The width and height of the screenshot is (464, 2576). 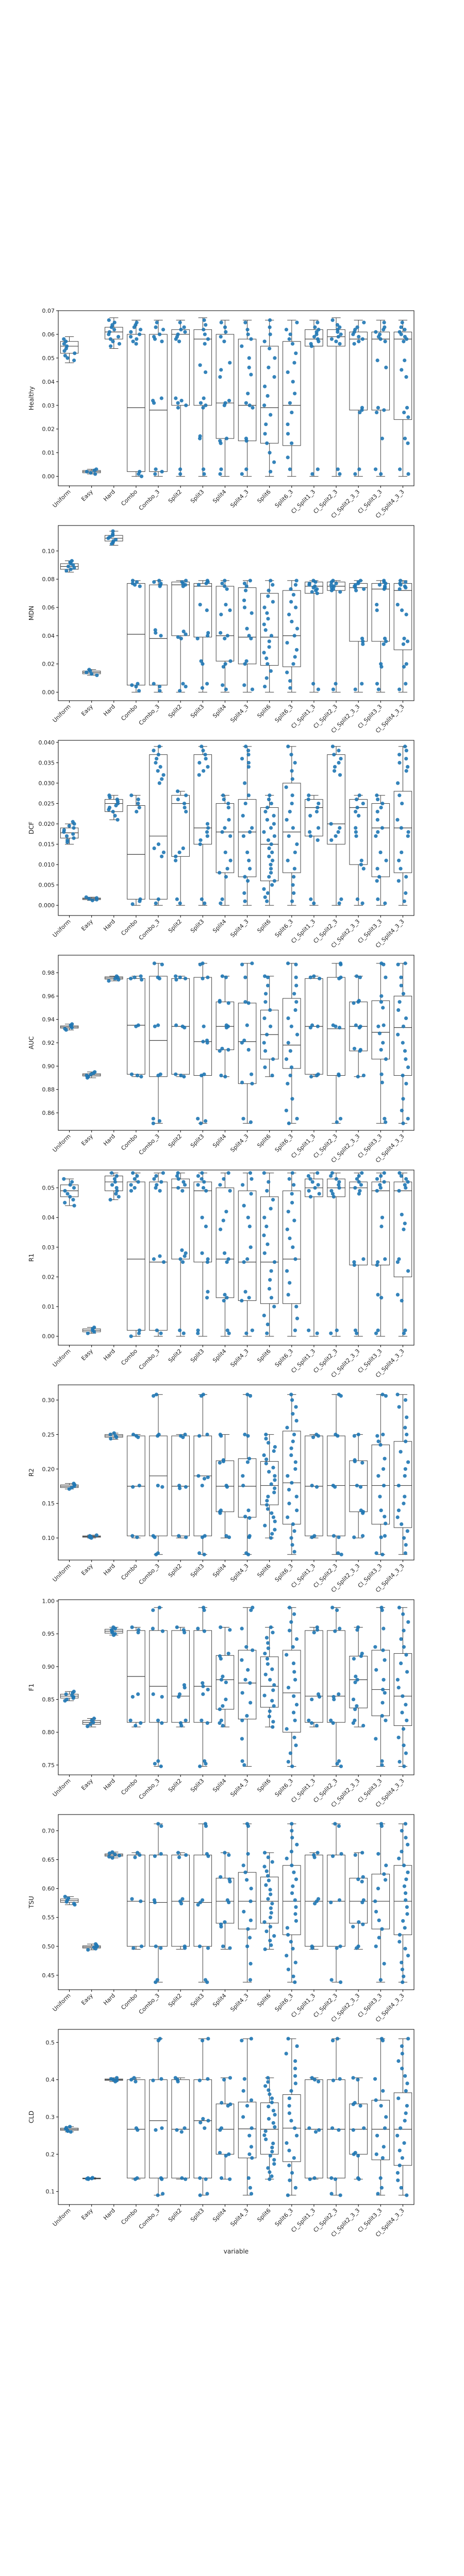 What do you see at coordinates (48, 1889) in the screenshot?
I see `y-tick-label: 0.60` at bounding box center [48, 1889].